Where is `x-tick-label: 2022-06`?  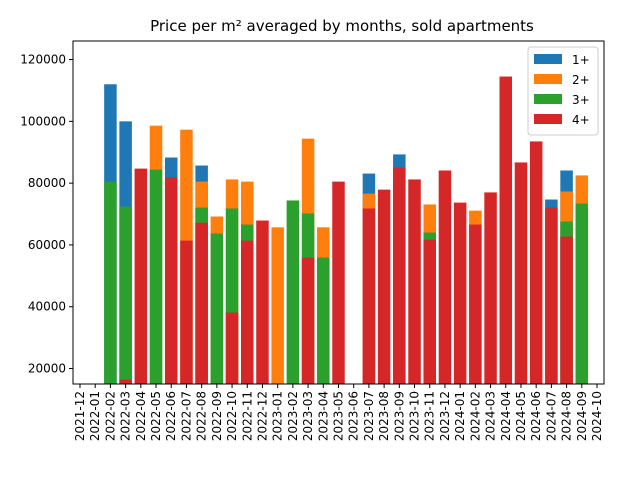
x-tick-label: 2022-06 is located at coordinates (171, 416).